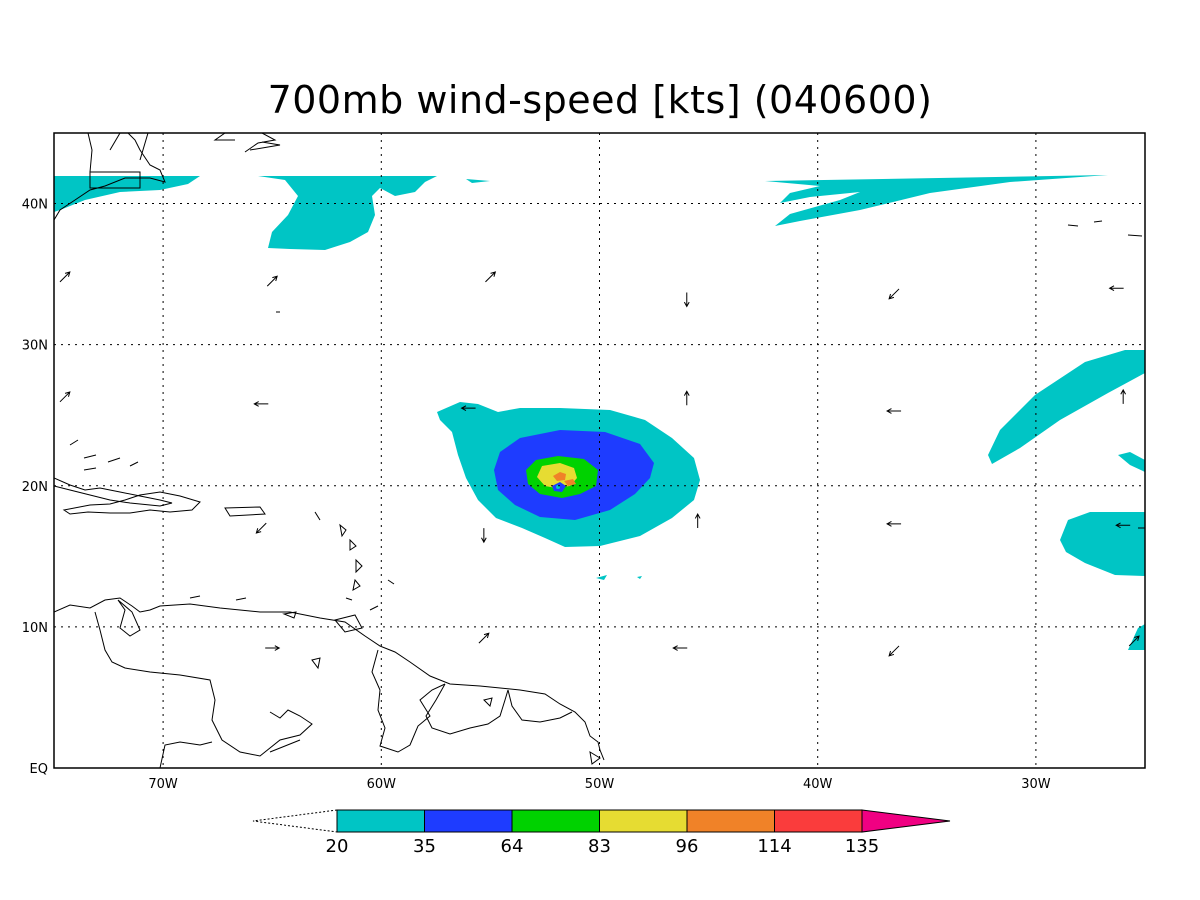 Image resolution: width=1200 pixels, height=900 pixels. I want to click on lat-tick-label: 30N, so click(35, 346).